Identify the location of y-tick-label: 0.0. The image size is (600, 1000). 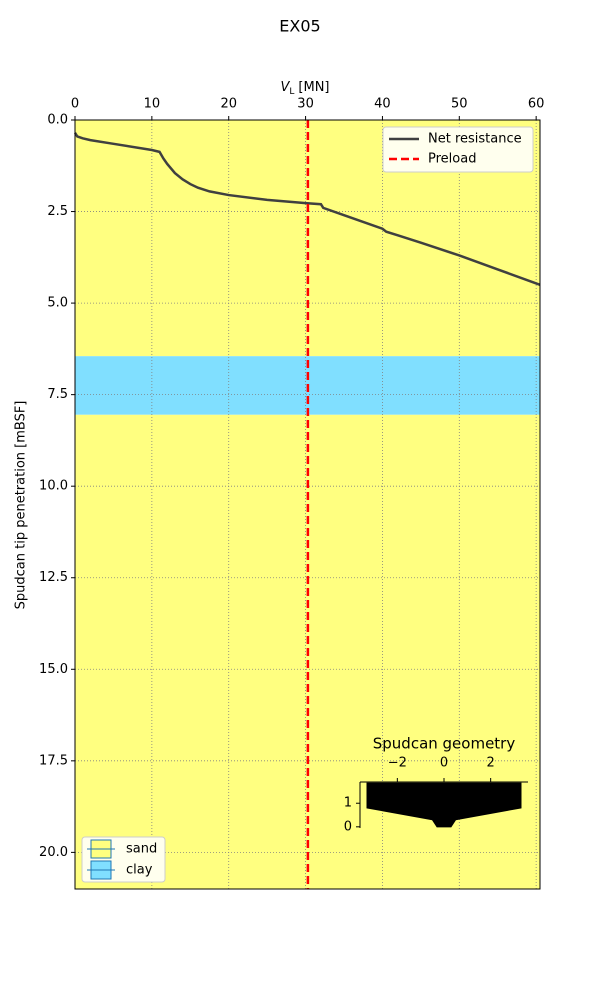
(57, 120).